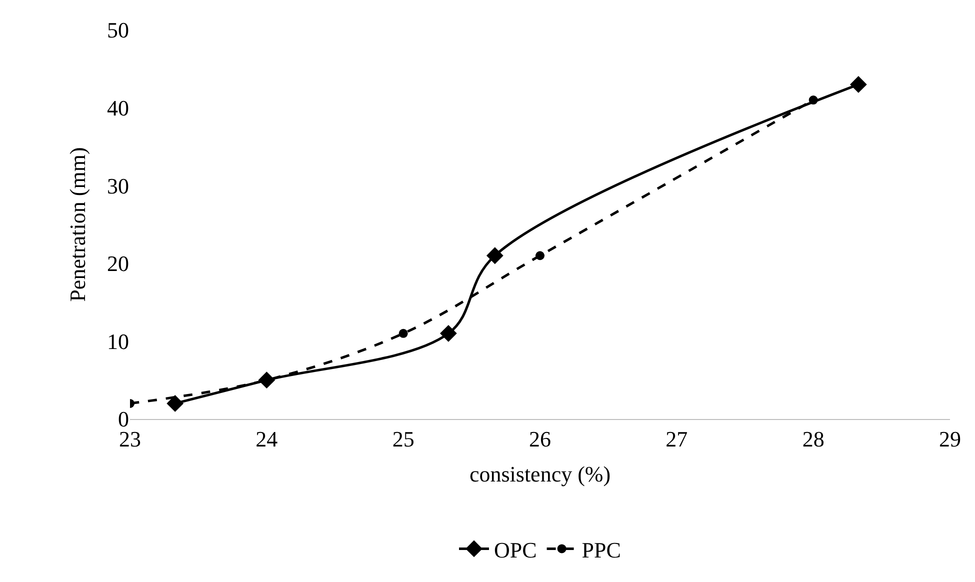 This screenshot has width=975, height=582. I want to click on y-tick-label: 20, so click(118, 263).